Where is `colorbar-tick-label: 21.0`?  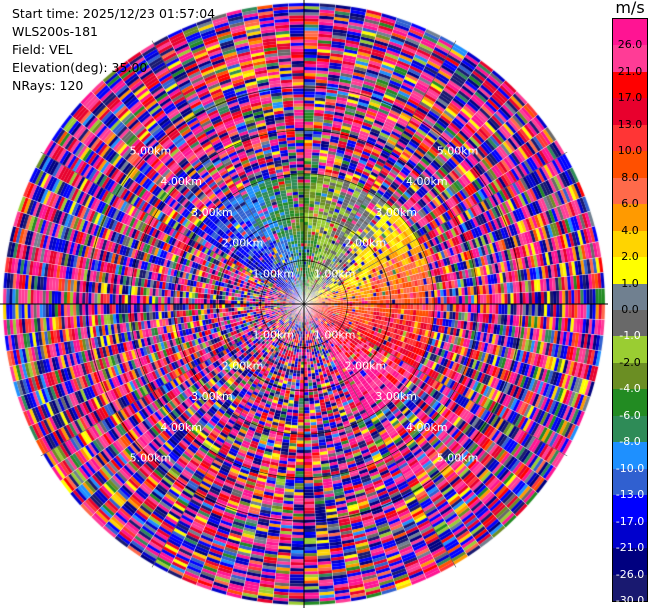
colorbar-tick-label: 21.0 is located at coordinates (630, 71).